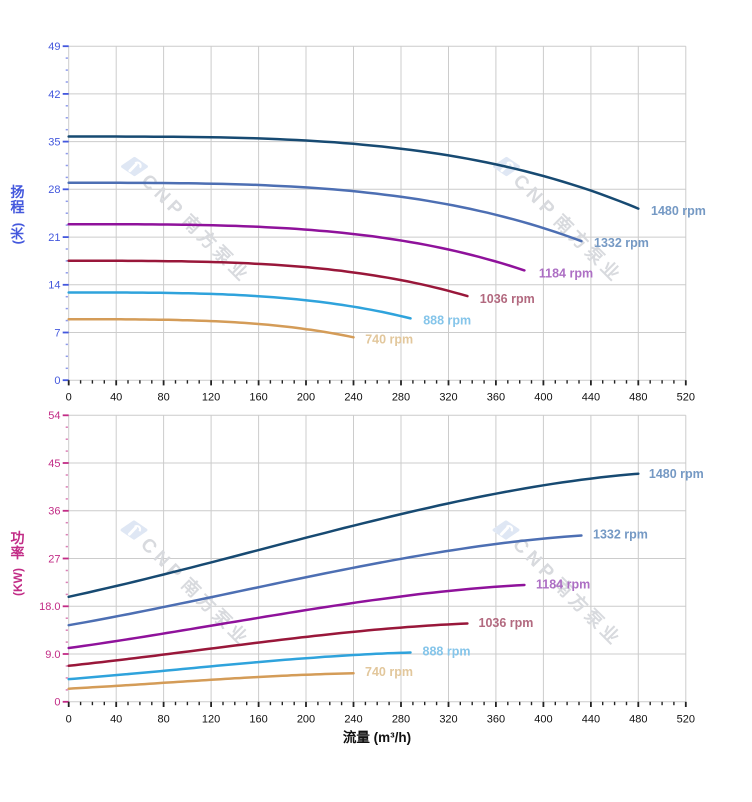  I want to click on svg-text: 49, so click(54, 47).